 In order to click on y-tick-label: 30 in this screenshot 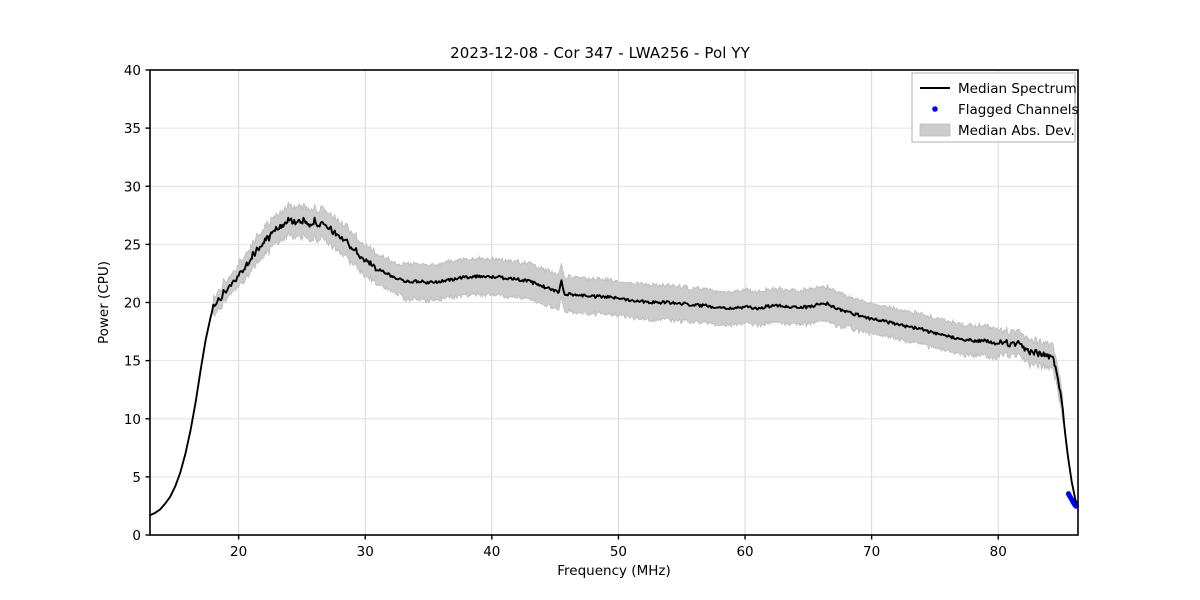, I will do `click(132, 187)`.